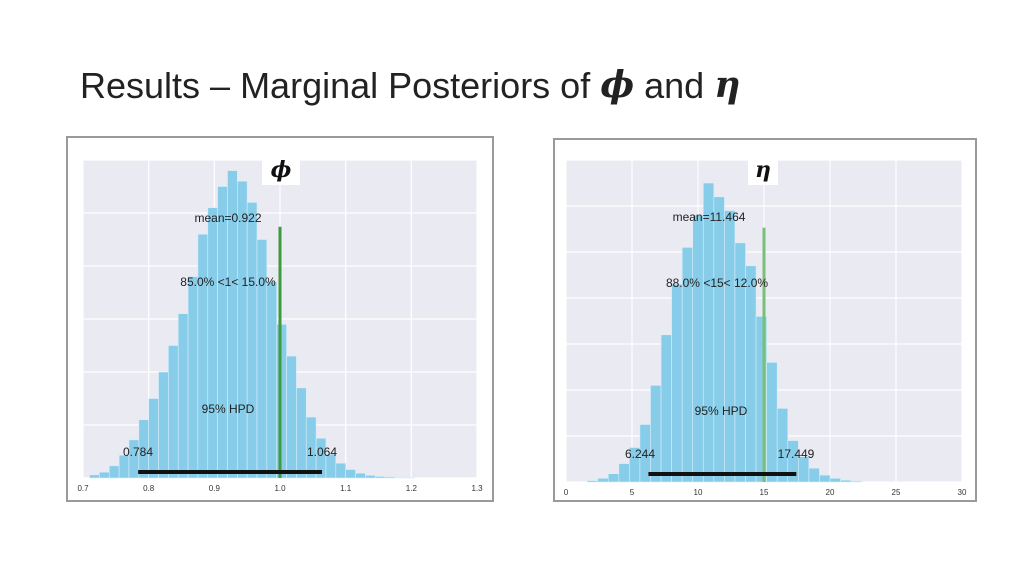 The width and height of the screenshot is (1024, 581). I want to click on x-tick-label: 0.8, so click(149, 488).